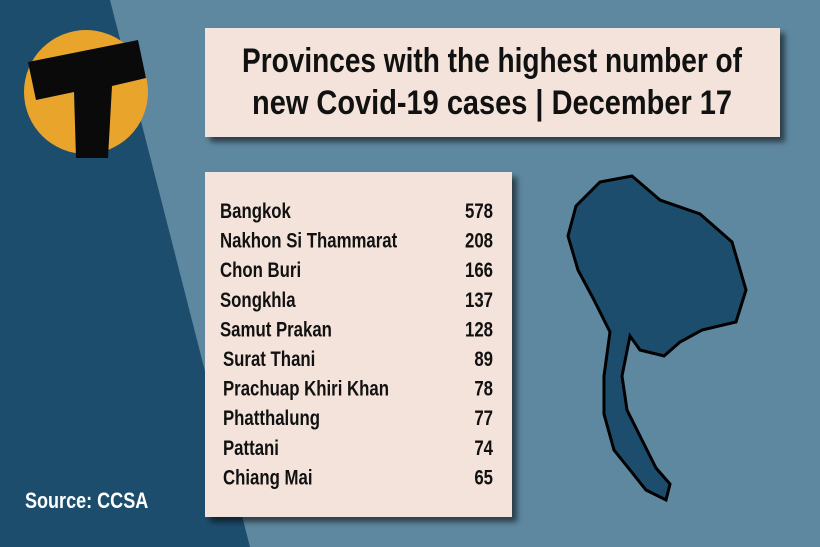 The image size is (820, 547). I want to click on province-name: Pattani, so click(251, 448).